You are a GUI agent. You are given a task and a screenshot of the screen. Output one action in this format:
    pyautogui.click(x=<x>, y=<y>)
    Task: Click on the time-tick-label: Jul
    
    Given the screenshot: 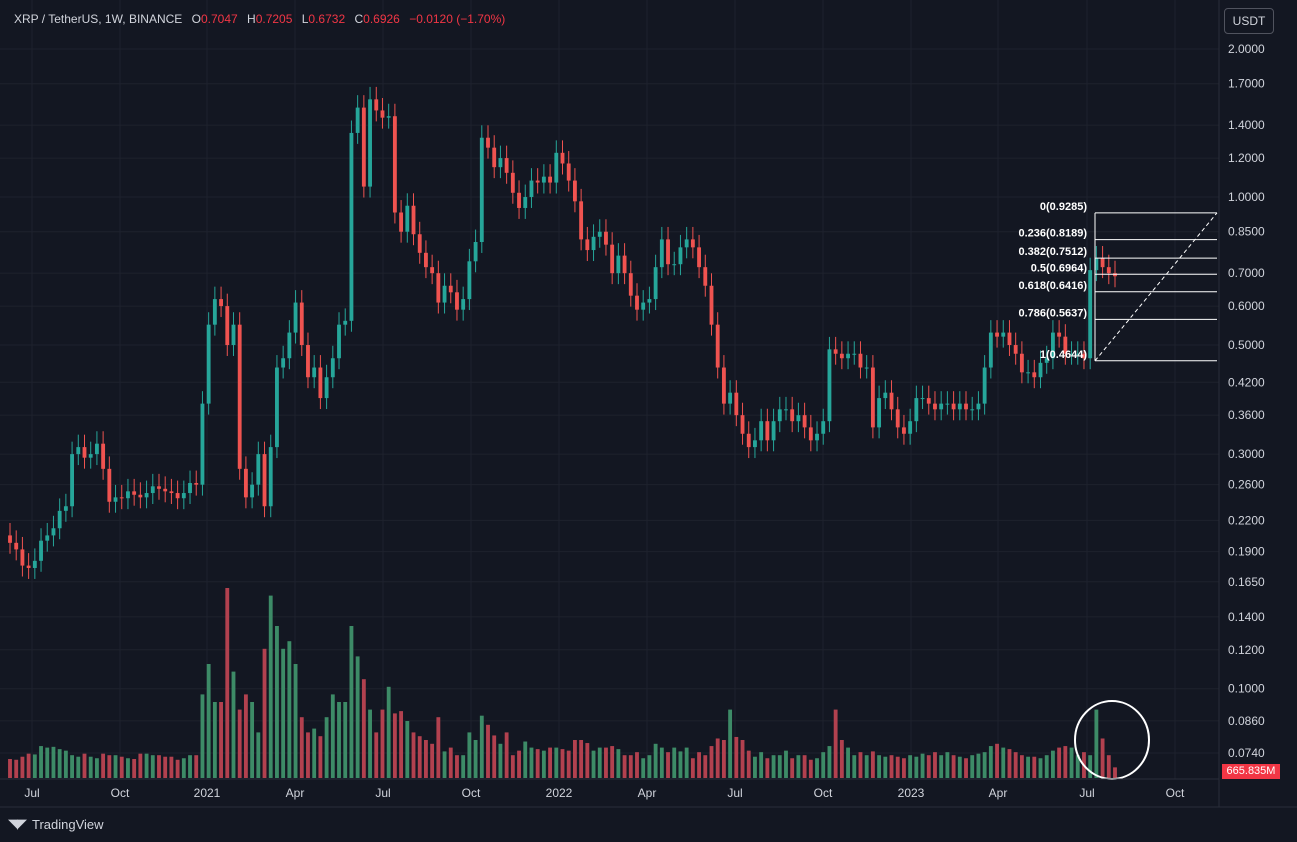 What is the action you would take?
    pyautogui.click(x=31, y=793)
    